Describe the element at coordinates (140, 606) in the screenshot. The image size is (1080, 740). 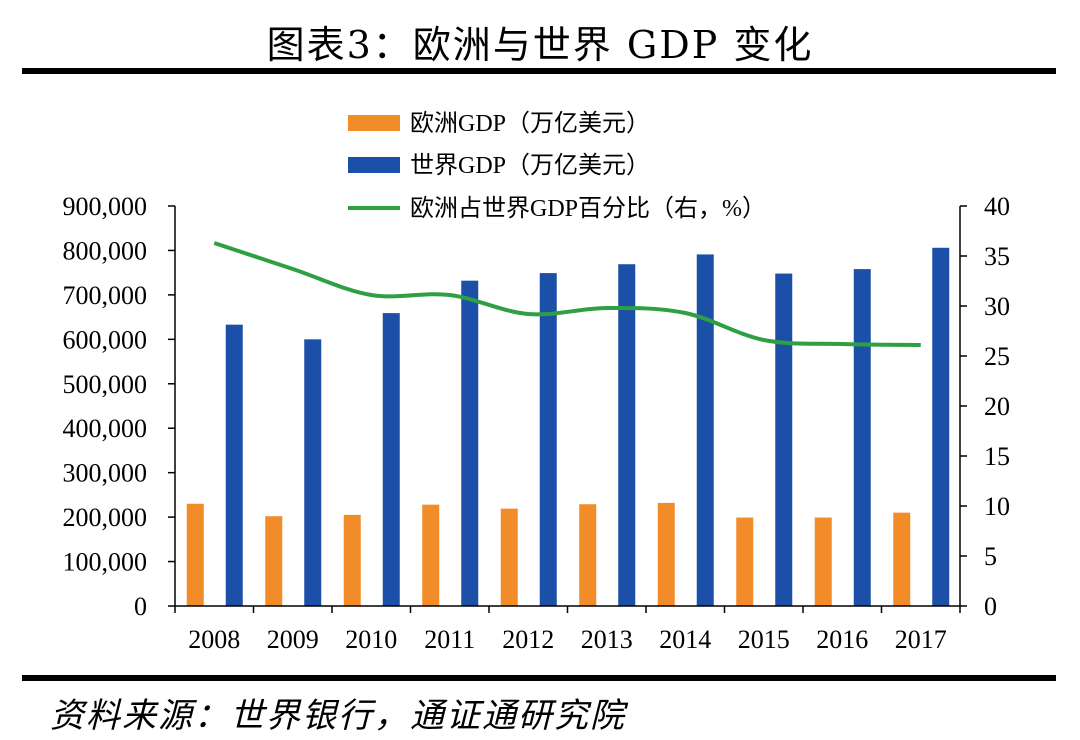
I see `left-tick-label: 0` at that location.